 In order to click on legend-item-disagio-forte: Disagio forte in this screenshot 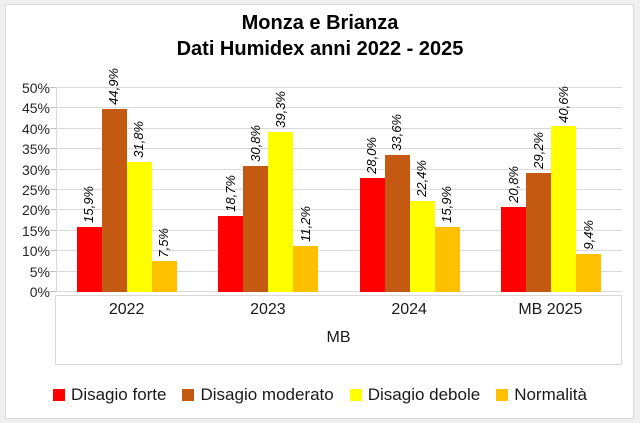, I will do `click(109, 395)`.